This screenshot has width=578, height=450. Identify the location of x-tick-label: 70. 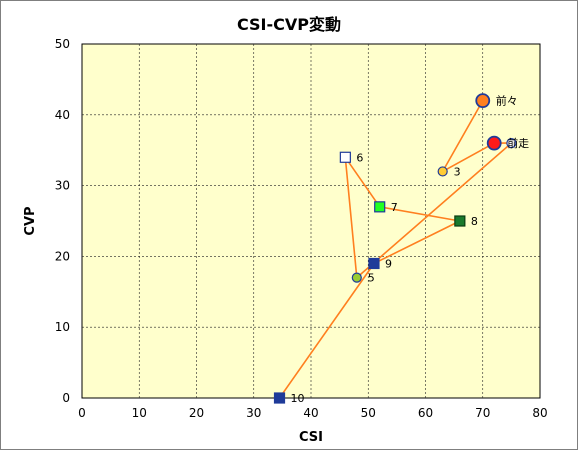
(482, 413).